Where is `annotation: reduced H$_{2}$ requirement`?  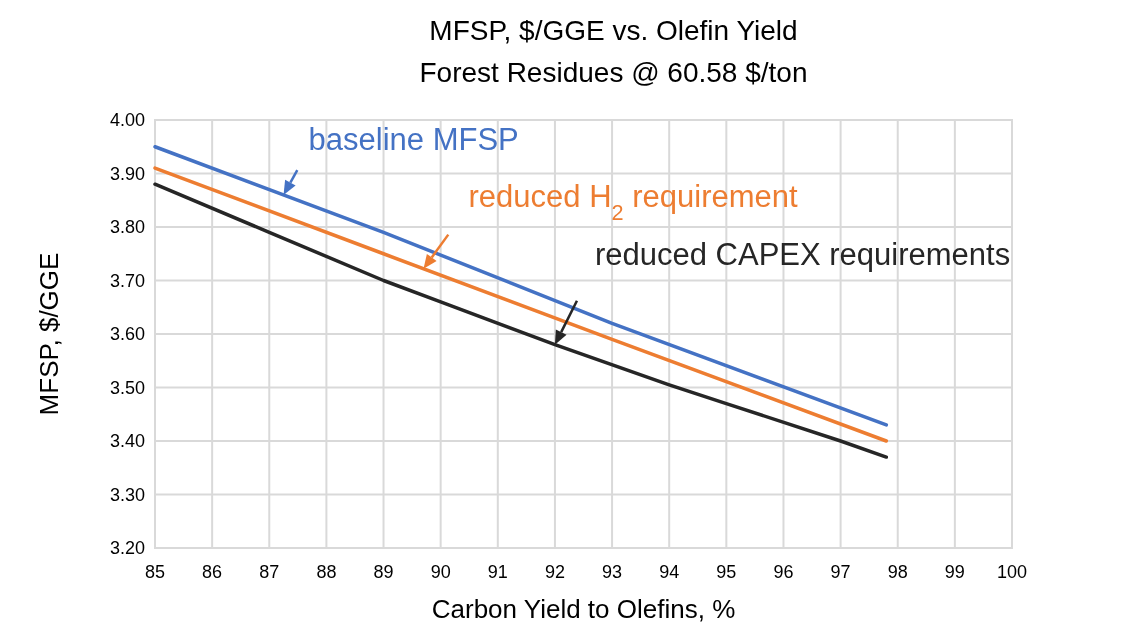 annotation: reduced H$_{2}$ requirement is located at coordinates (633, 201).